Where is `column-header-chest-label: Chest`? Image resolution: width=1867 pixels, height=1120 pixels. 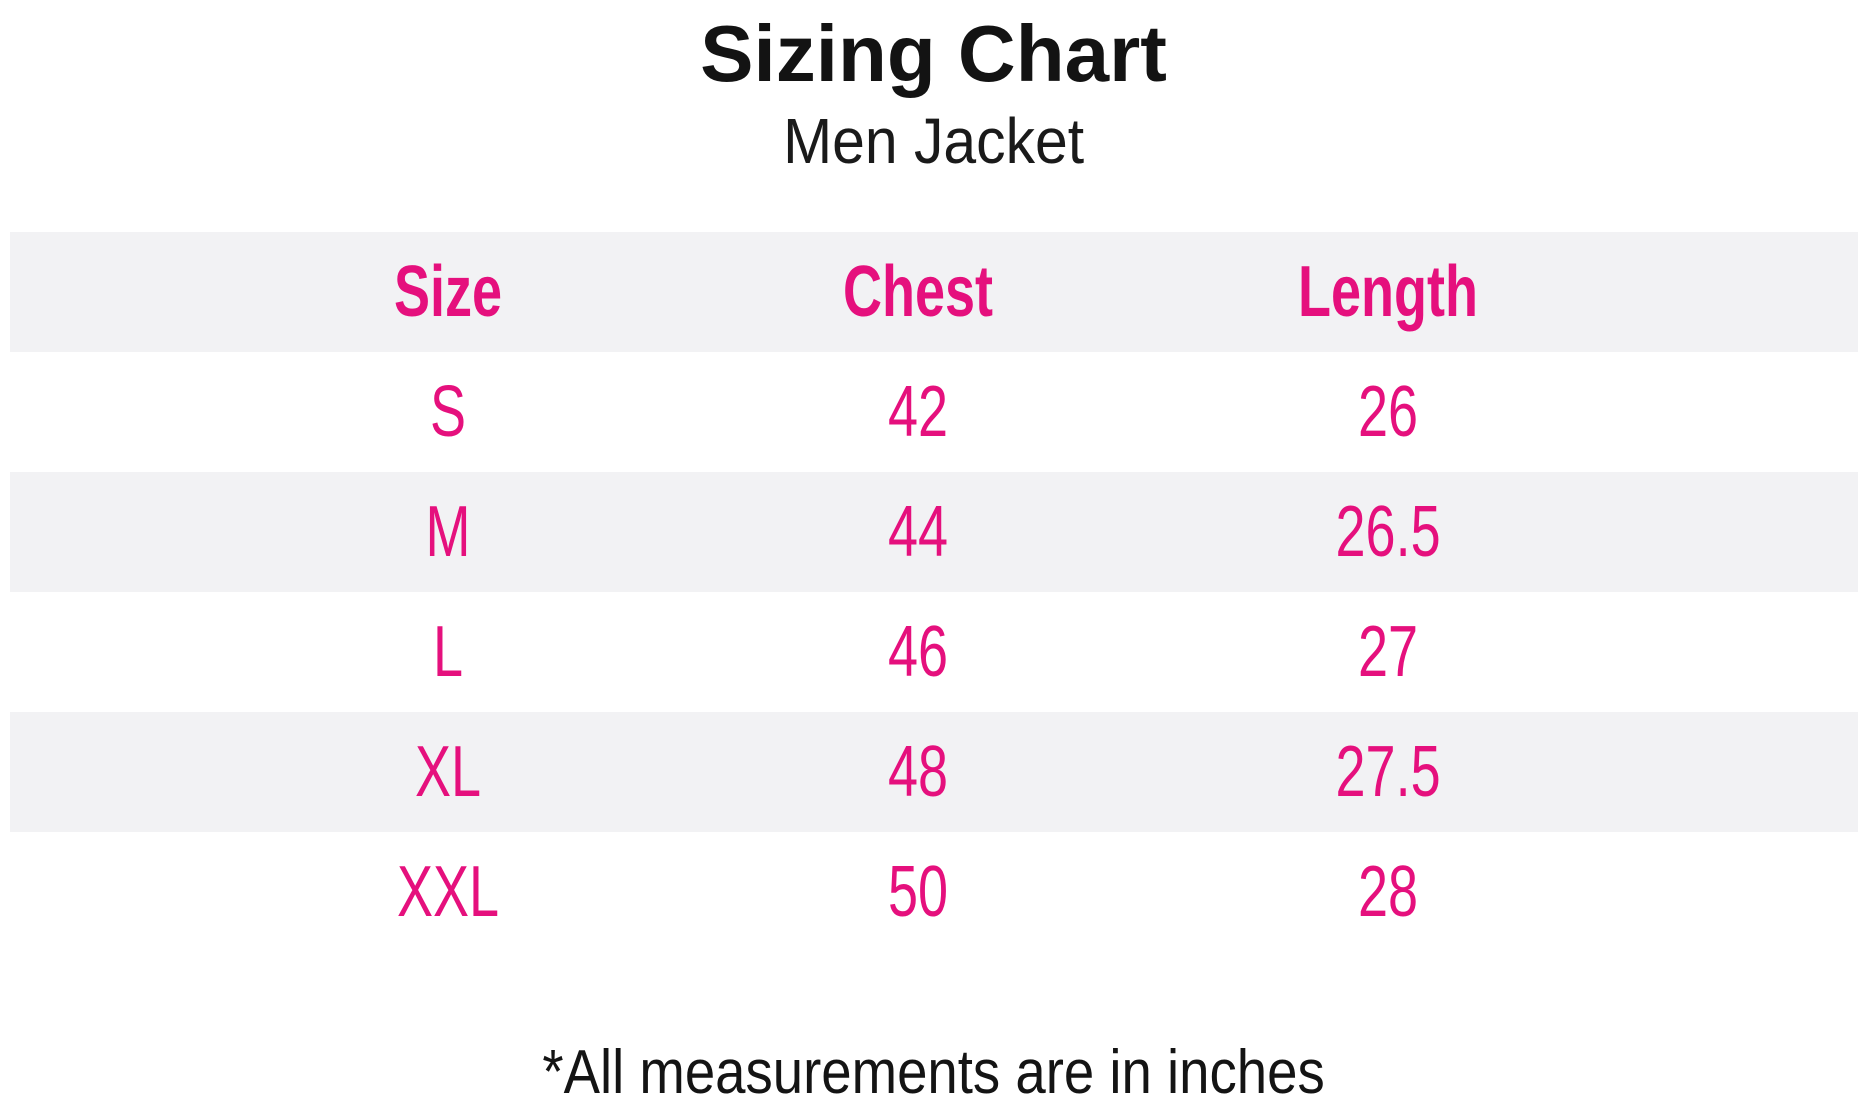 column-header-chest-label: Chest is located at coordinates (918, 292).